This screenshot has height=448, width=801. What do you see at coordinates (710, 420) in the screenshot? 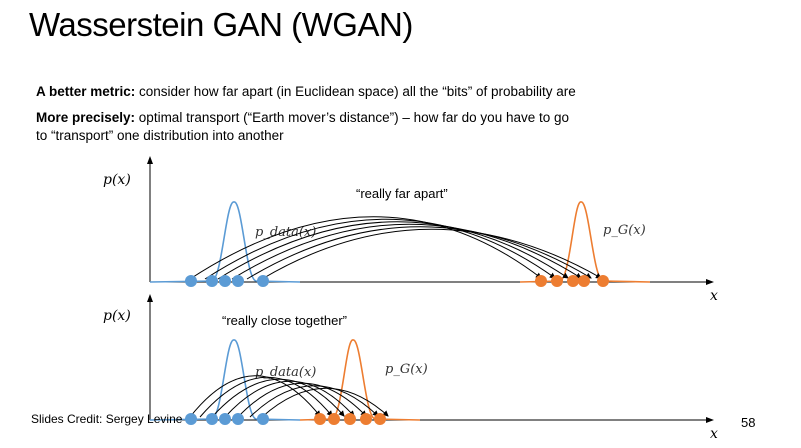
I see `bottom-x-arrowhead` at bounding box center [710, 420].